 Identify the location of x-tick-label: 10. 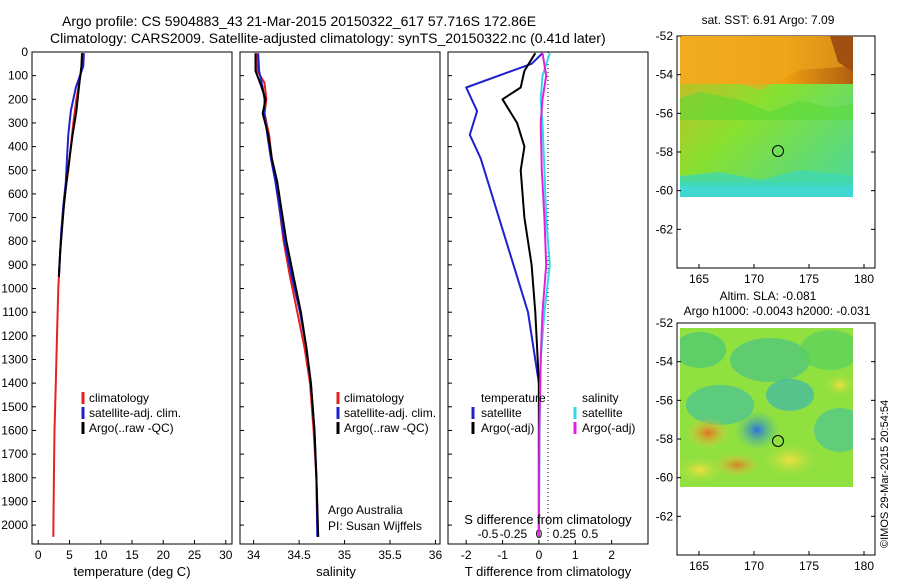
(101, 555).